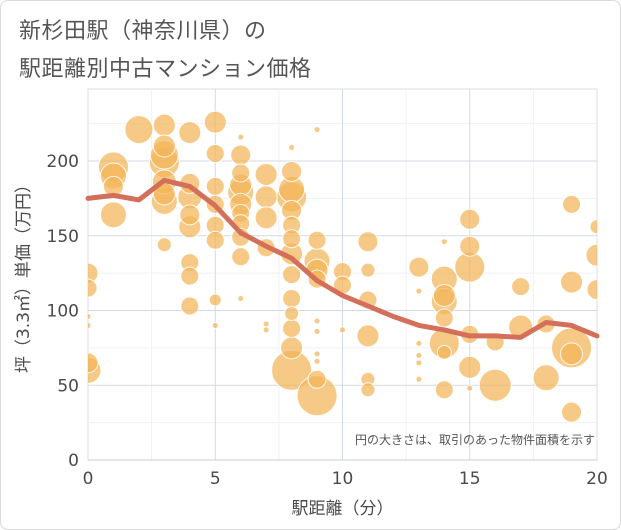  What do you see at coordinates (597, 479) in the screenshot?
I see `x-tick-label: 20` at bounding box center [597, 479].